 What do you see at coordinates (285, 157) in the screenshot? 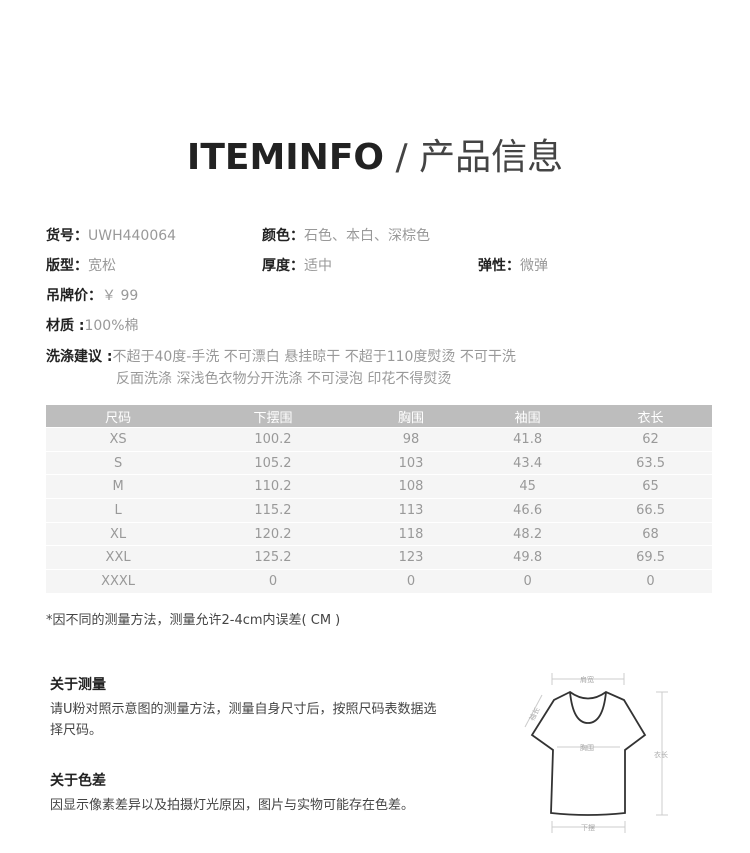
I see `title-en: ITEMINFO` at bounding box center [285, 157].